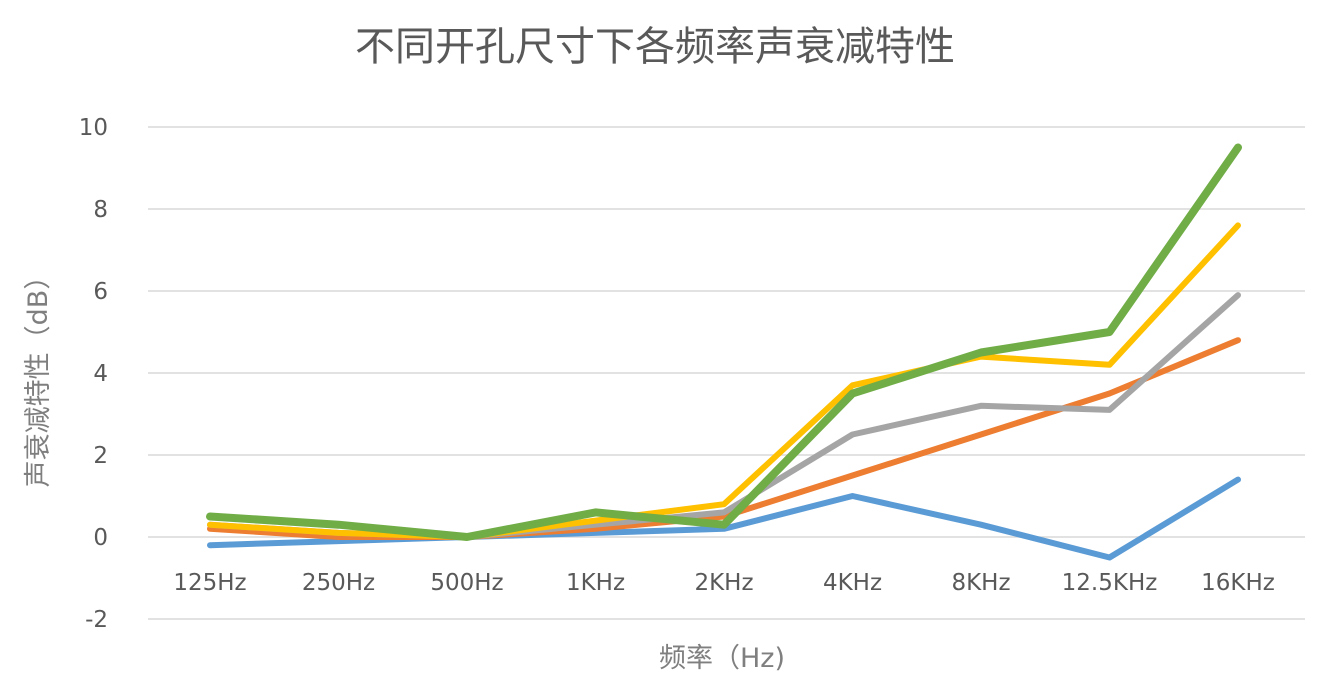  Describe the element at coordinates (655, 47) in the screenshot. I see `chart-title: 不同开孔尺寸下各频率声衰减特性` at that location.